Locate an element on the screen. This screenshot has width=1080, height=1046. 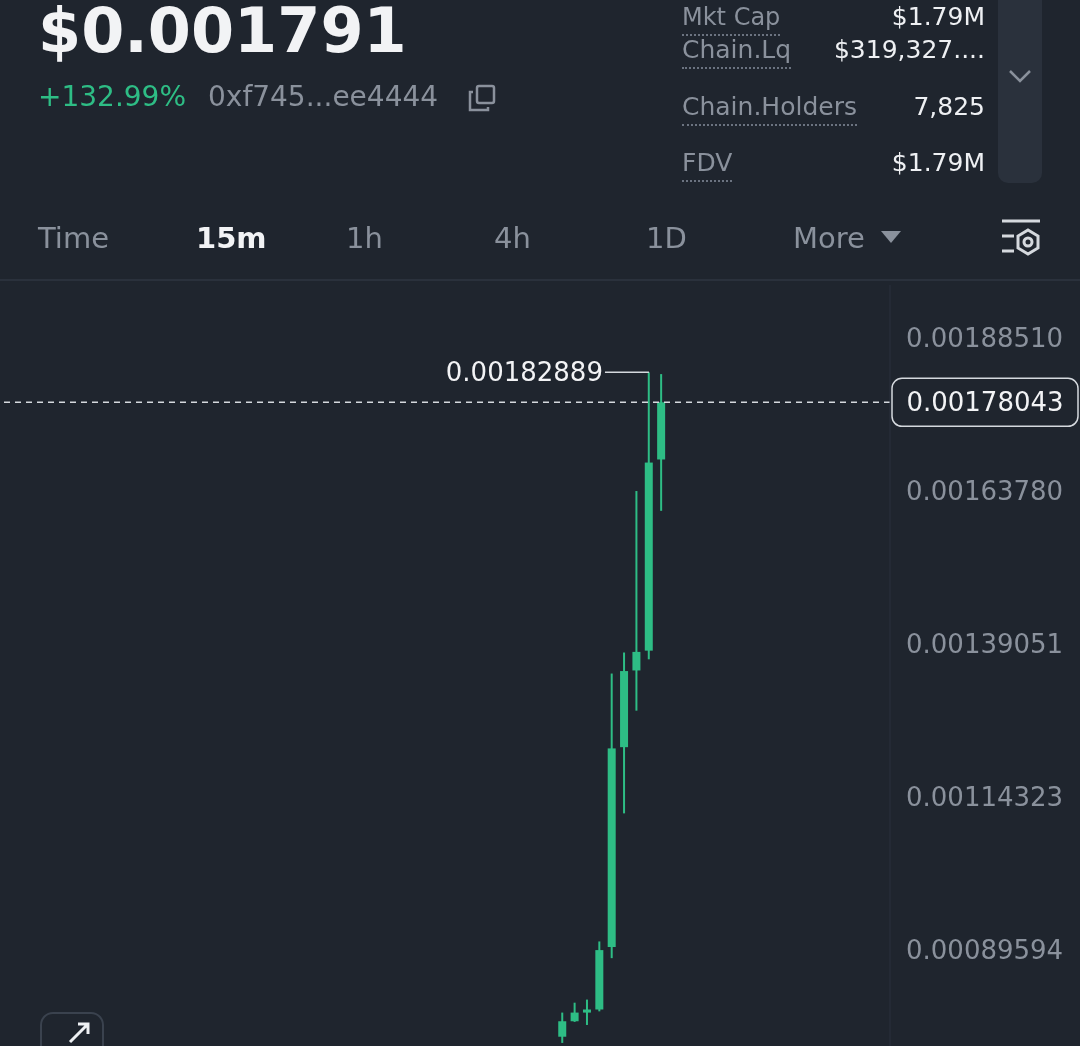
ref-line-label: 0.00178043 is located at coordinates (985, 402).